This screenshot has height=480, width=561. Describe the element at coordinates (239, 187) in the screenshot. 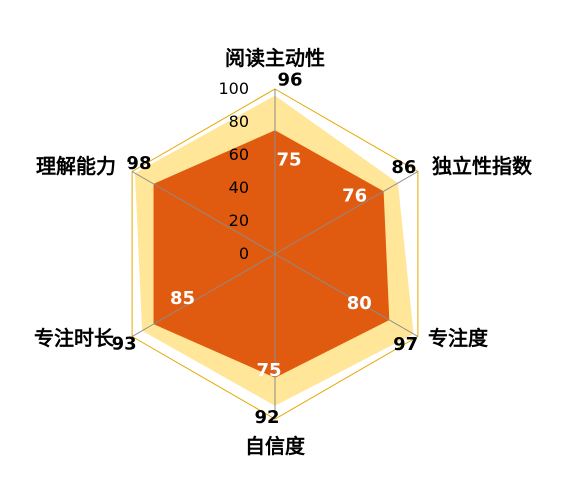

I see `tick-label: 40` at that location.